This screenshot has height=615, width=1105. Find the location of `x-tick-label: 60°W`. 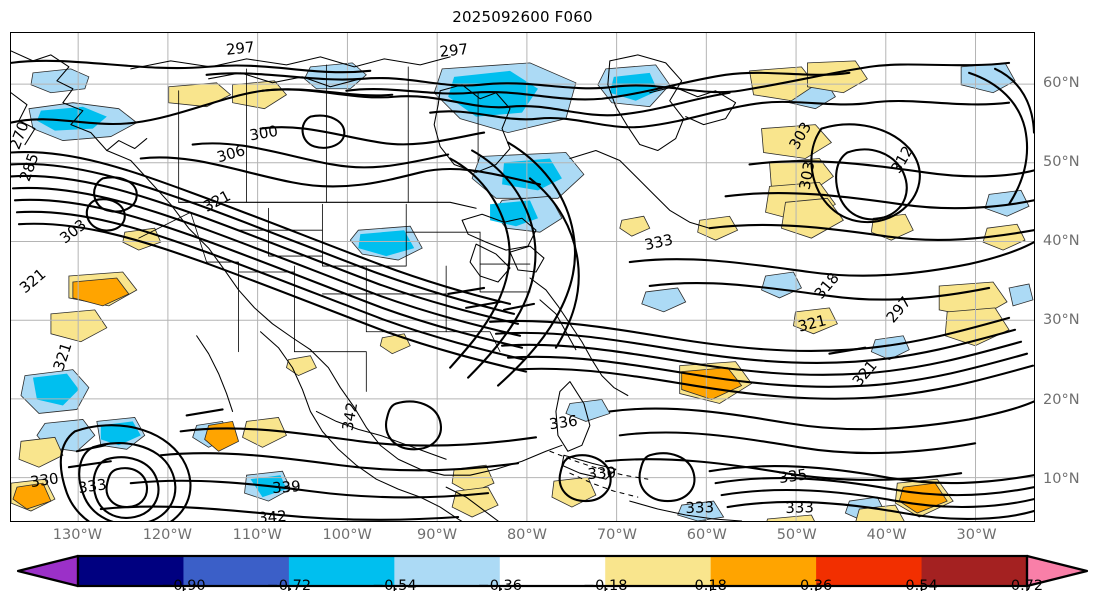

x-tick-label: 60°W is located at coordinates (706, 535).